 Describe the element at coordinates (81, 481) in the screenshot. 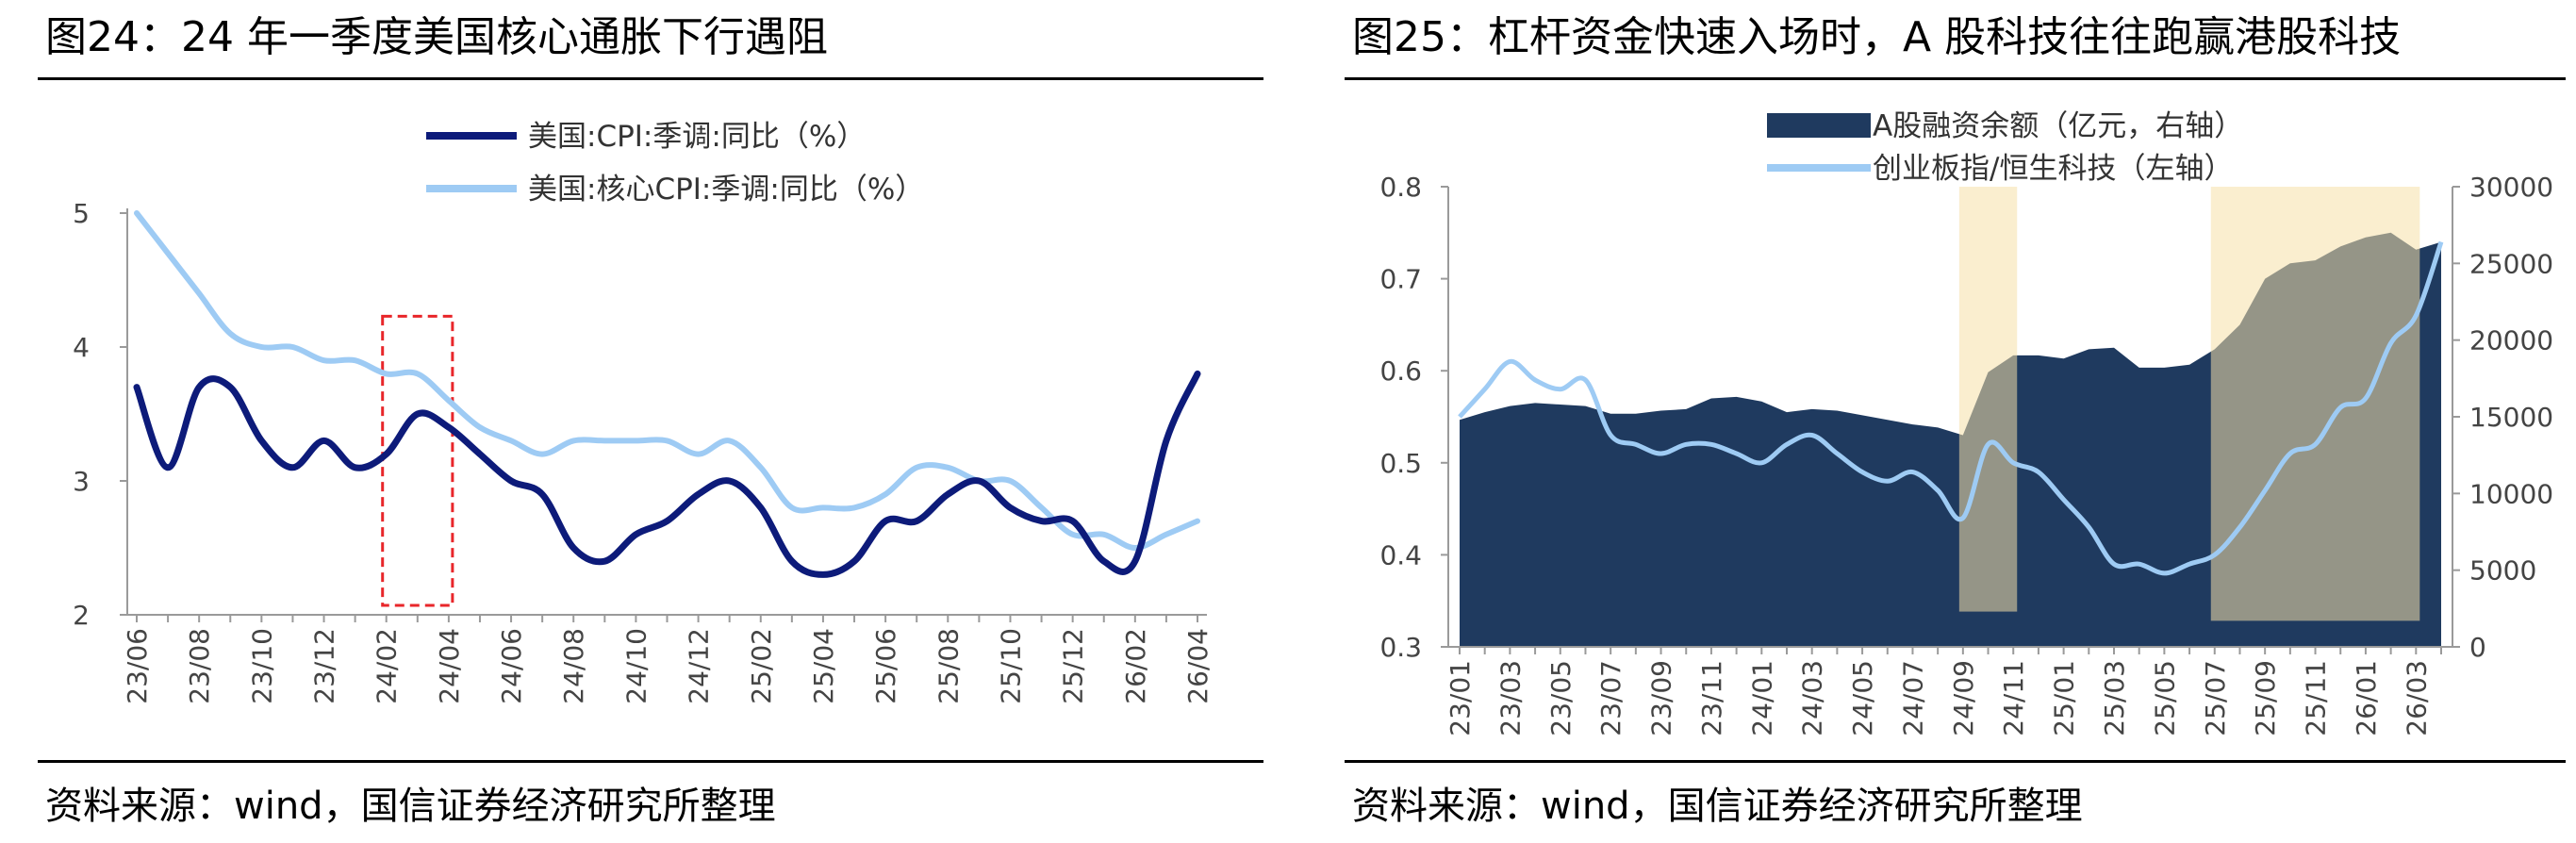

I see `y-tick-label: 3` at that location.